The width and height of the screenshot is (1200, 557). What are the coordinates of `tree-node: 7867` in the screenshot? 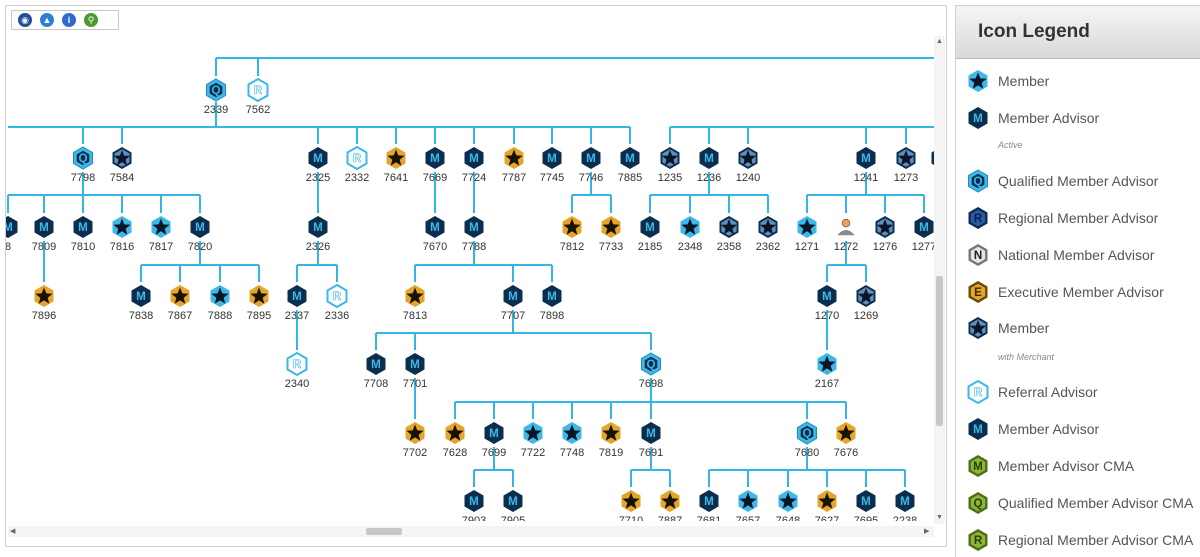 It's located at (180, 303).